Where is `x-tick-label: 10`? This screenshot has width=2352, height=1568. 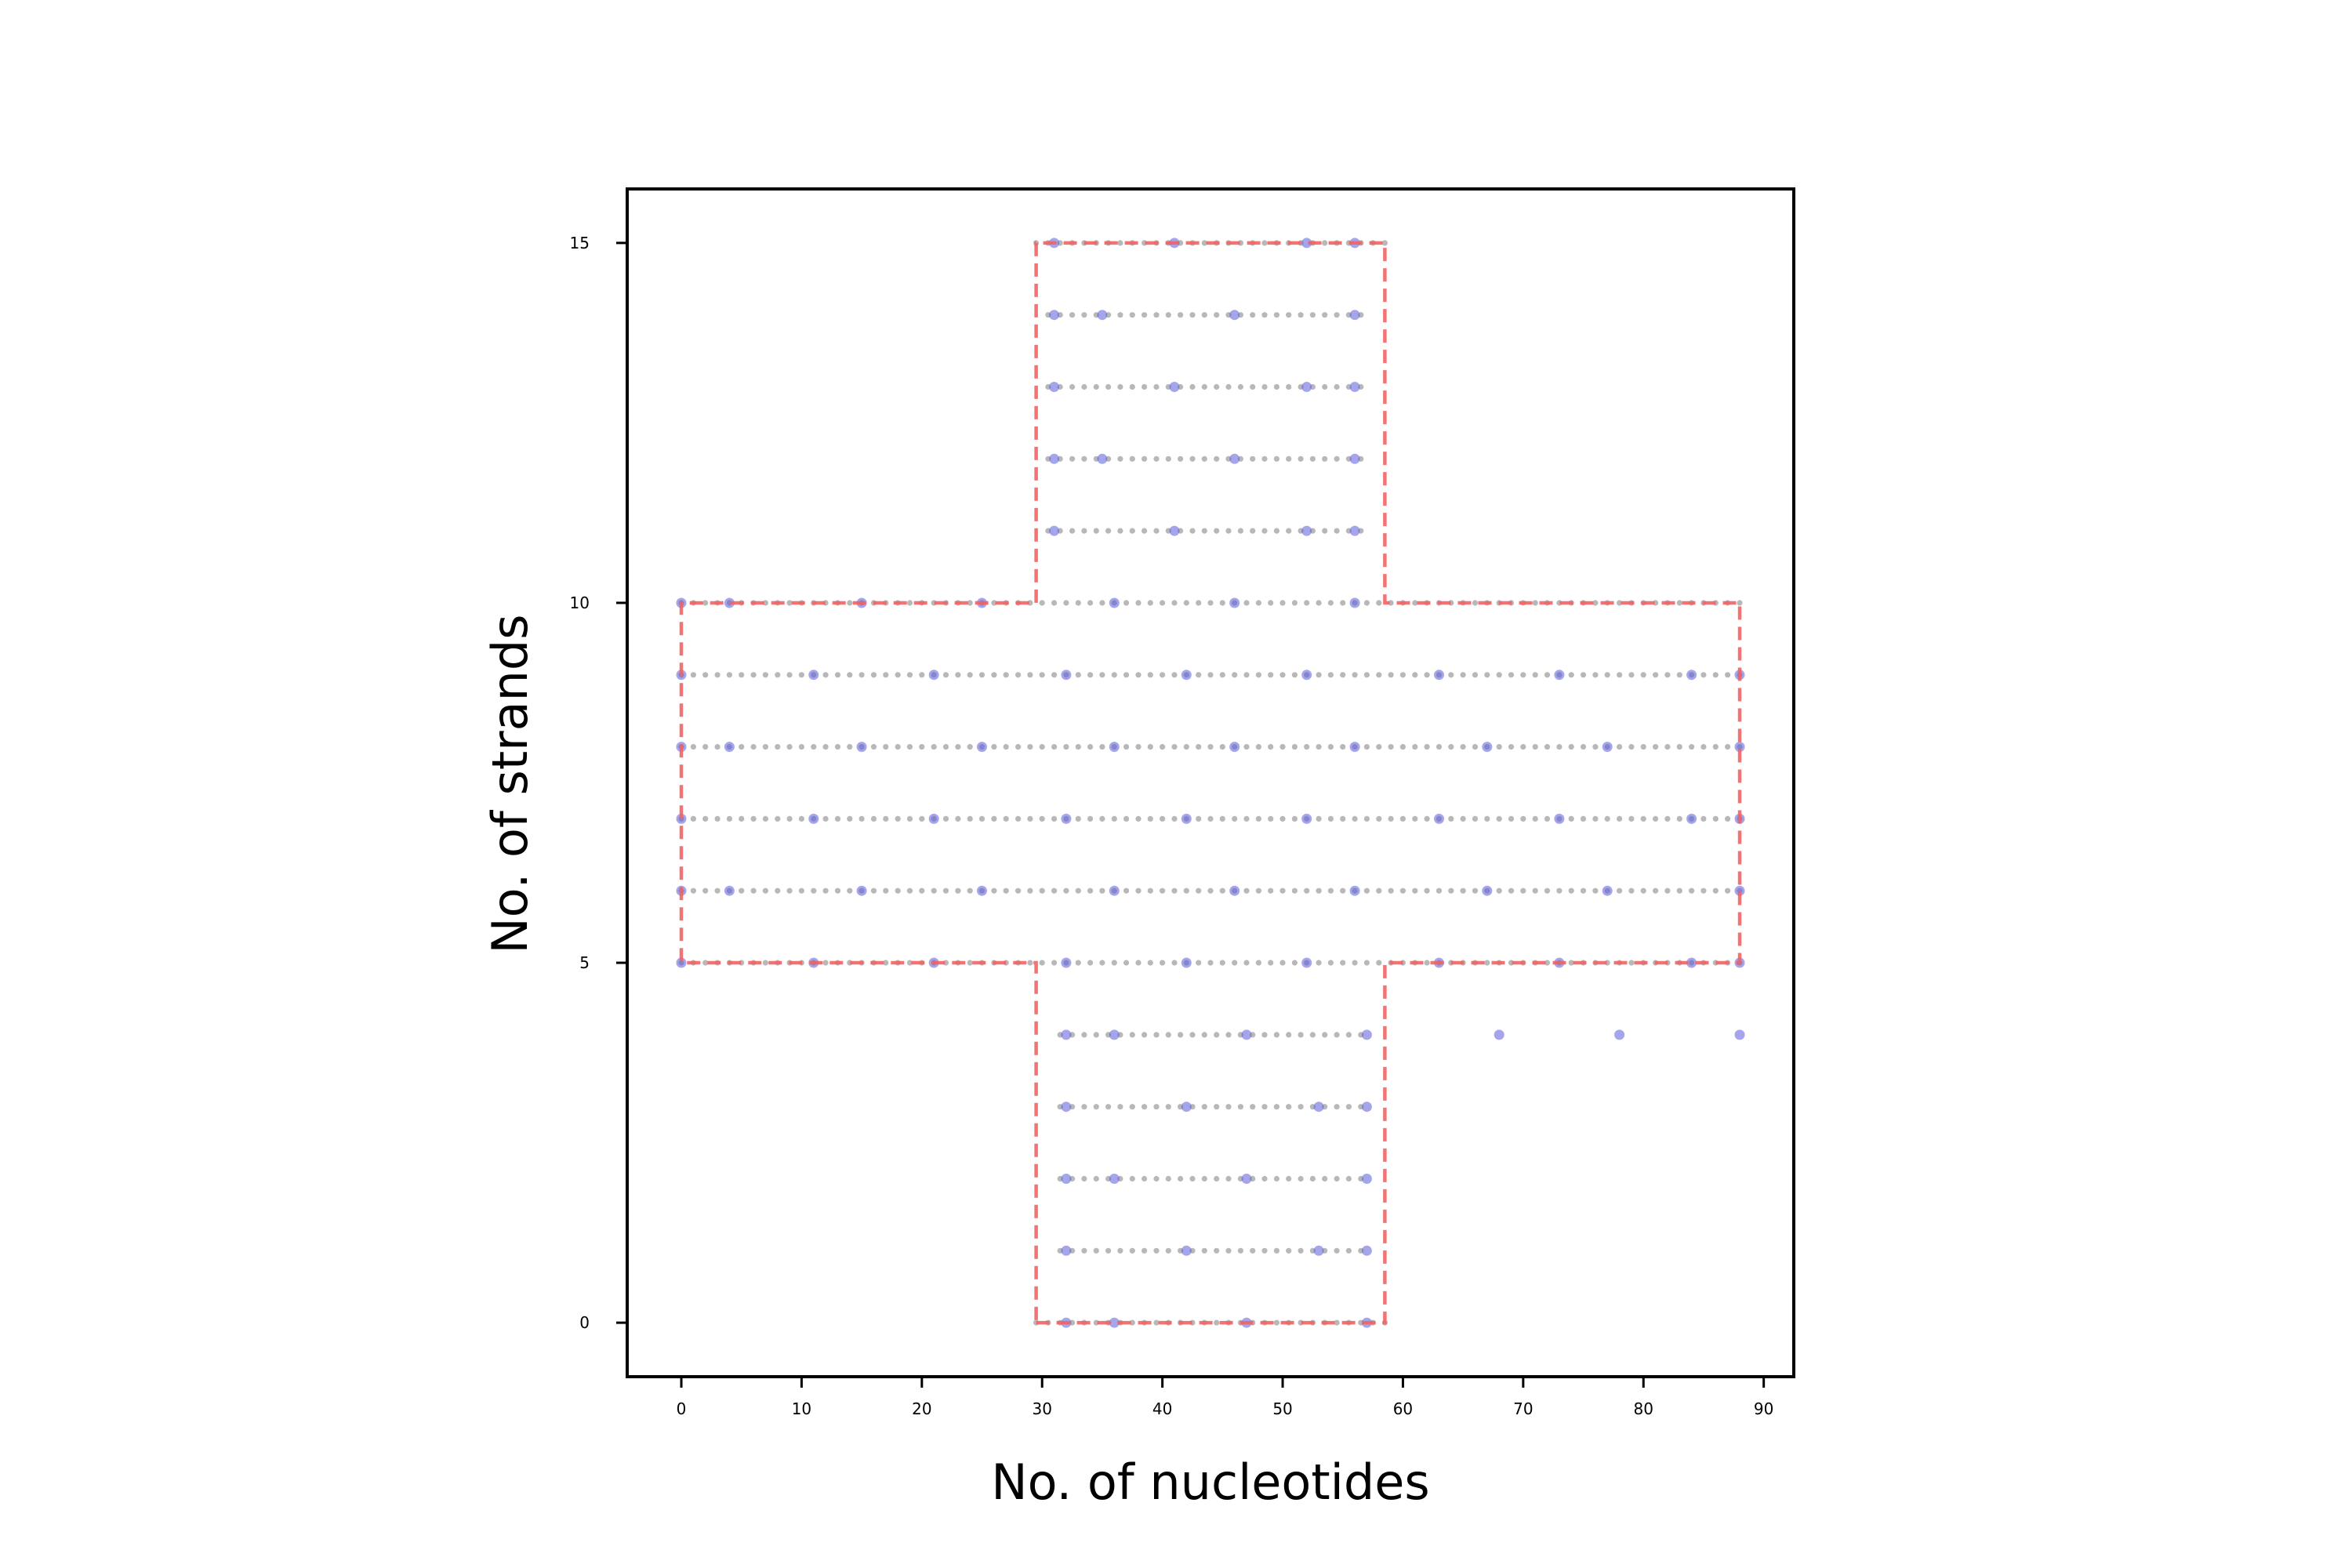 x-tick-label: 10 is located at coordinates (801, 1408).